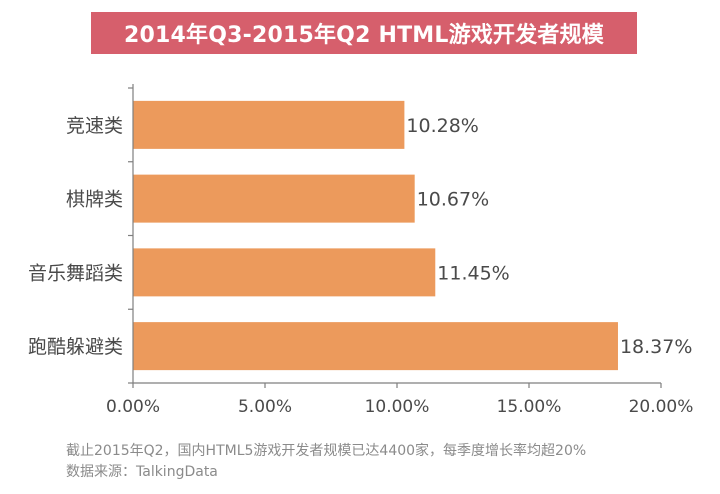 The height and width of the screenshot is (494, 720). I want to click on category-label-1: 竞速类, so click(94, 126).